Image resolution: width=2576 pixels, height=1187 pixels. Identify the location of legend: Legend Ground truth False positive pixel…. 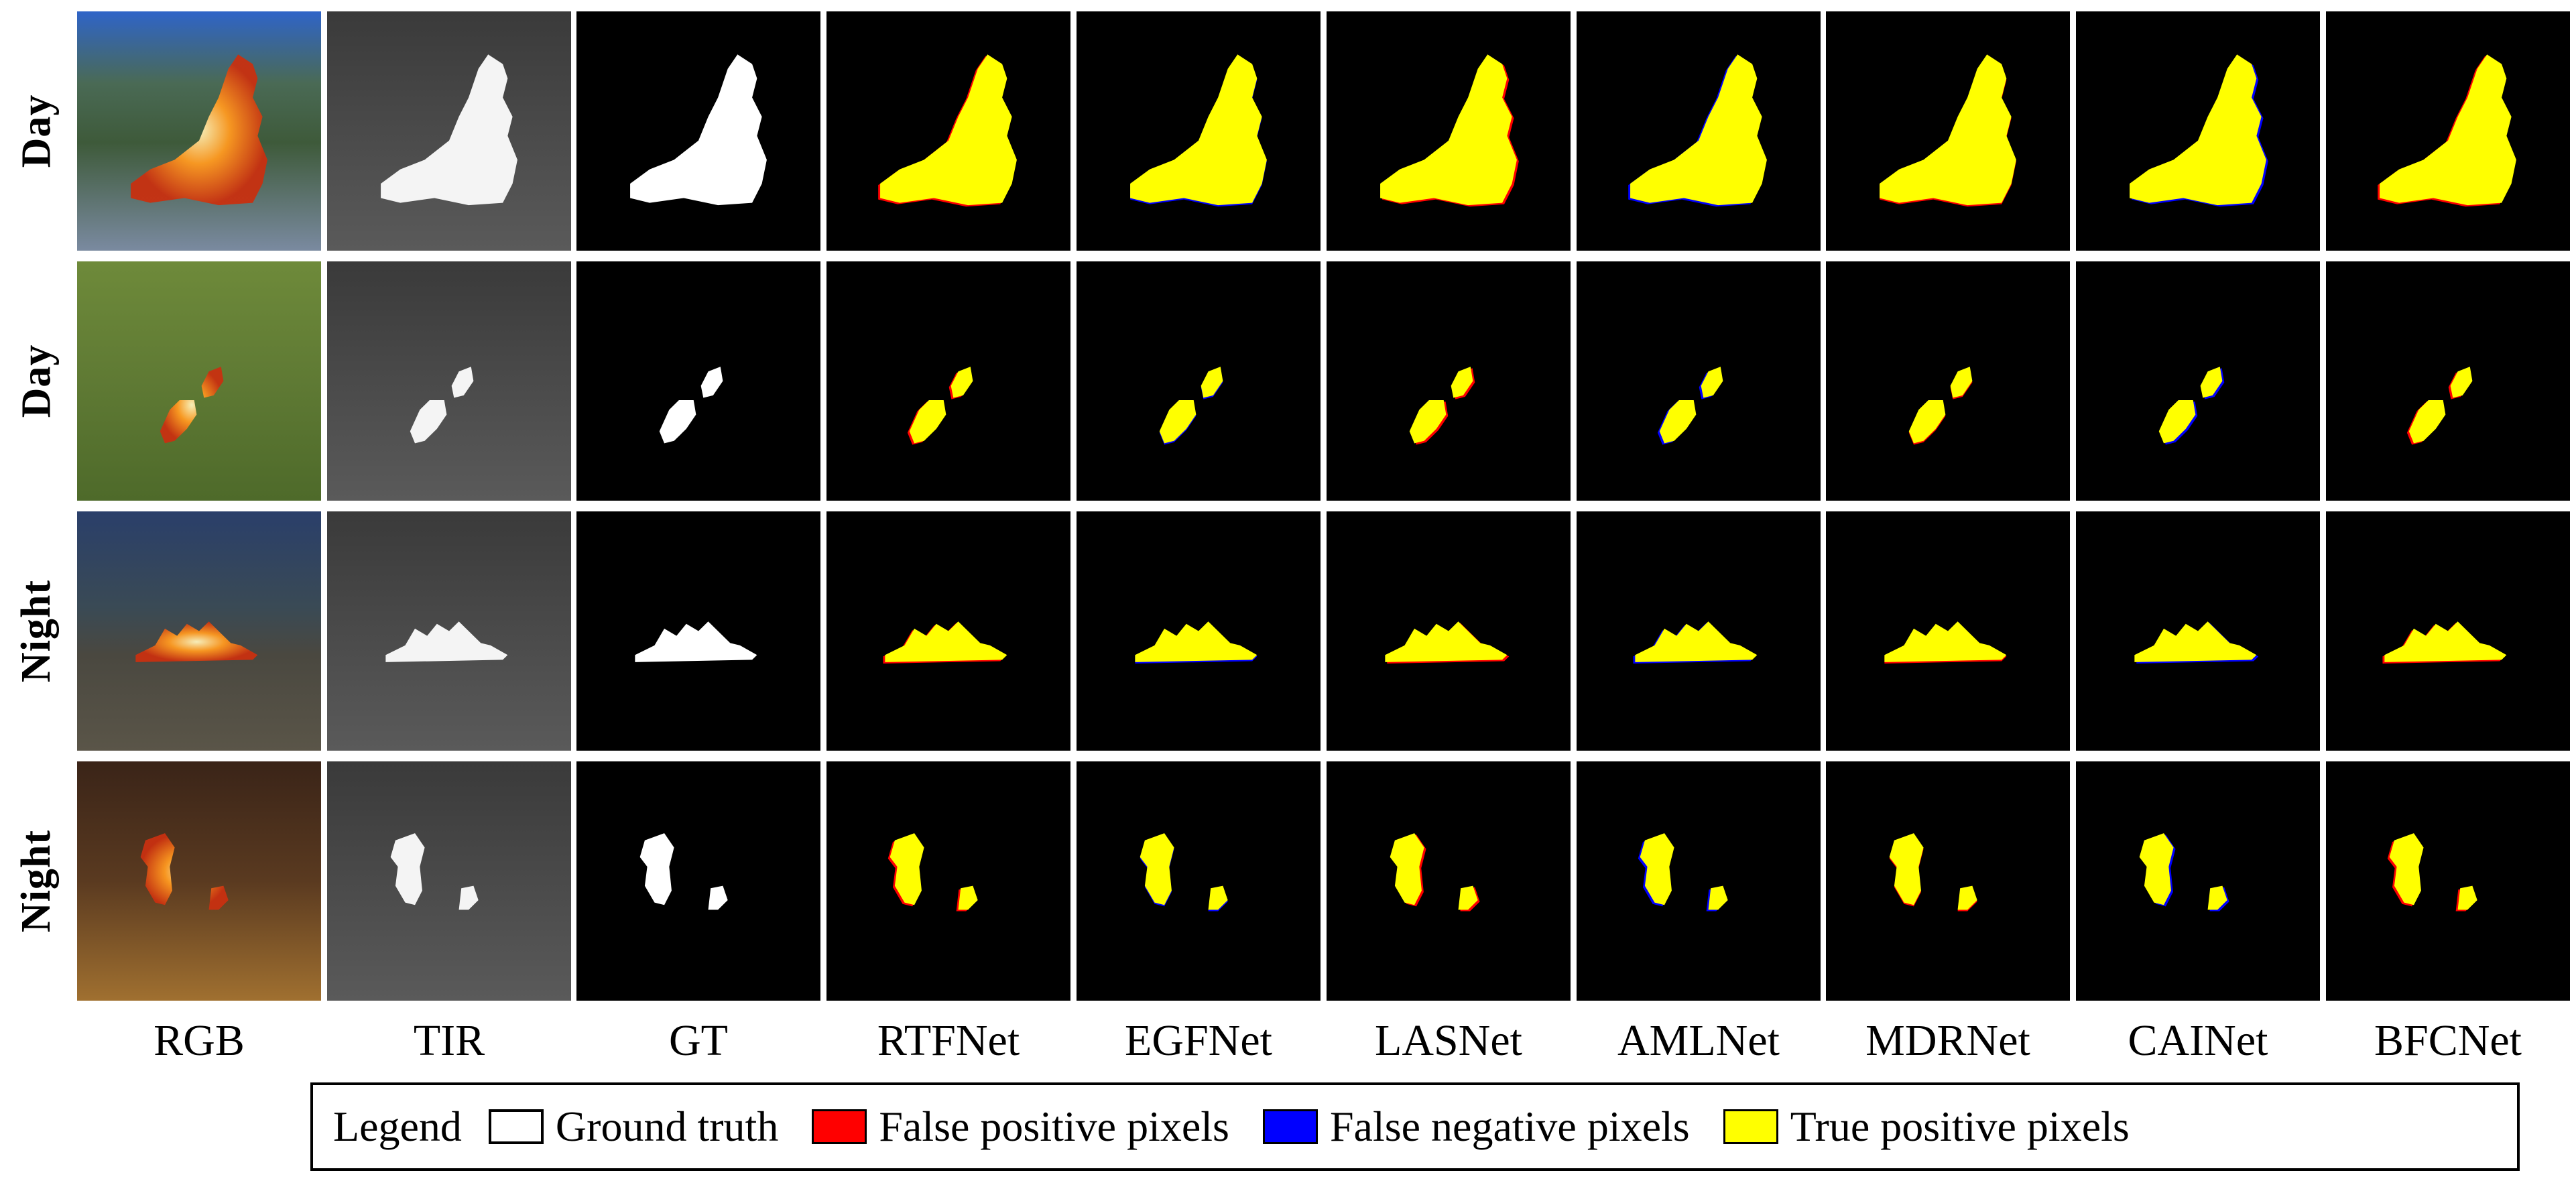
(1415, 1126).